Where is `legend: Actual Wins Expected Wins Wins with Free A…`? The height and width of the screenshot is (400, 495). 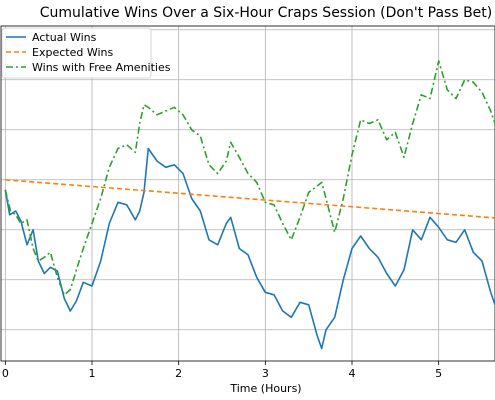
legend: Actual Wins Expected Wins Wins with Free A… is located at coordinates (86, 53).